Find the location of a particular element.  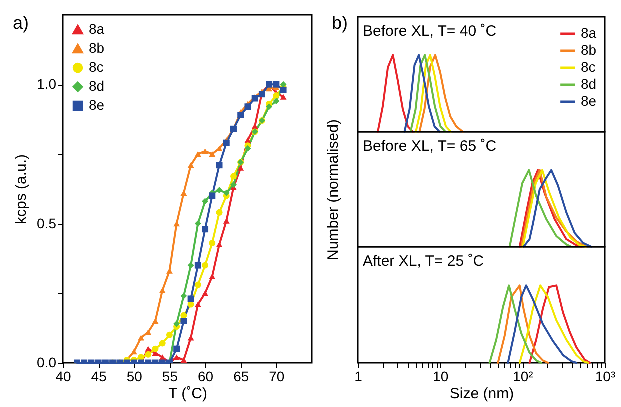

x-tick-label: 40 is located at coordinates (64, 376).